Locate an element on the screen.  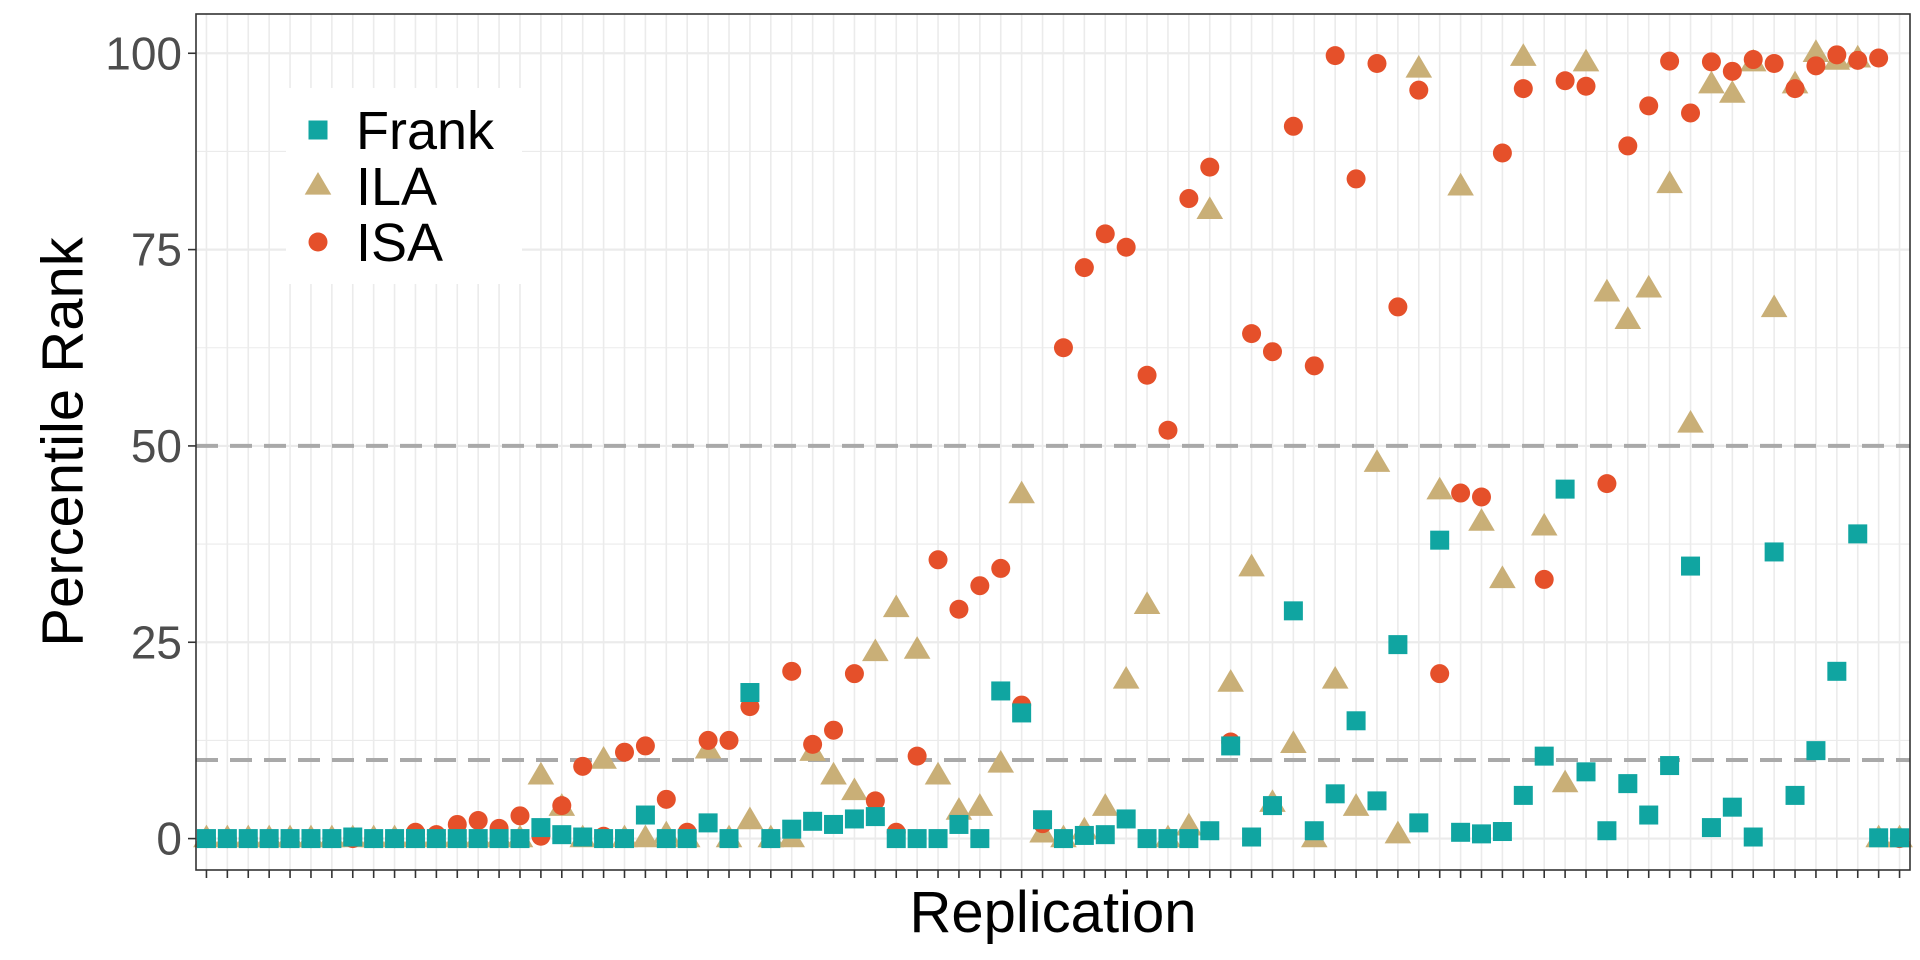
legend-key-isa is located at coordinates (318, 242).